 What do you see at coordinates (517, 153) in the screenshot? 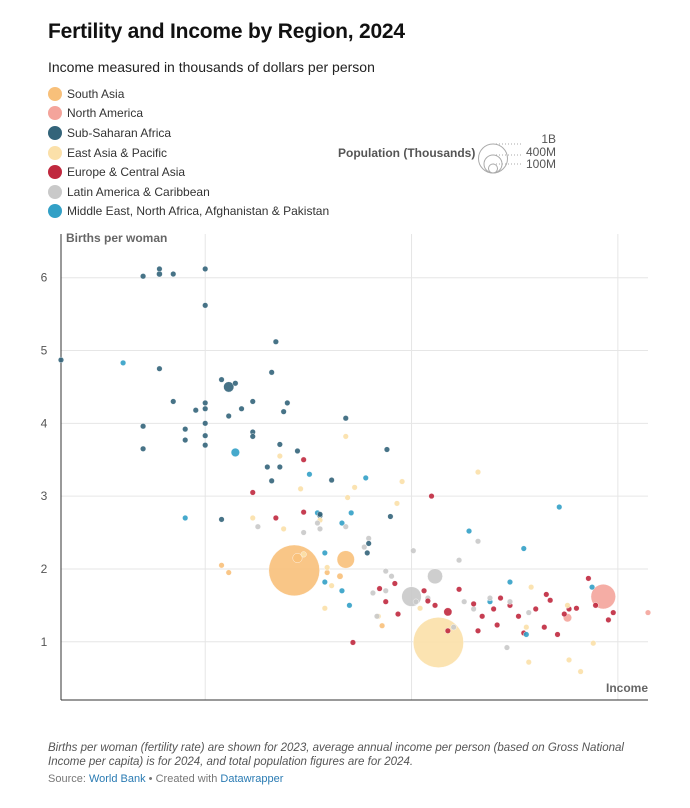
I see `size-legend-graphic: 1B 400M 100M` at bounding box center [517, 153].